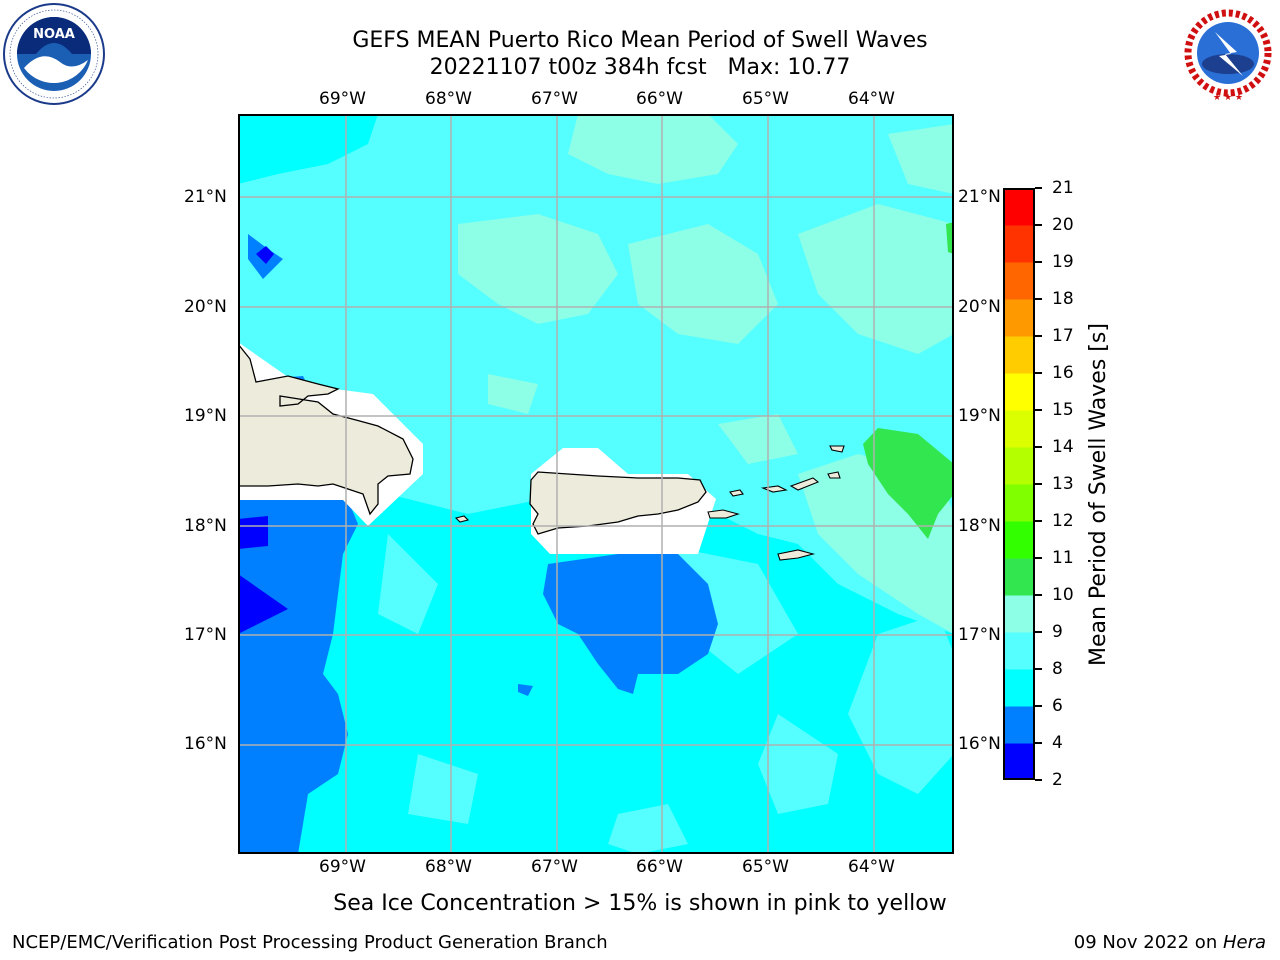 The width and height of the screenshot is (1280, 960). Describe the element at coordinates (342, 99) in the screenshot. I see `lon-label-top: 69°W` at that location.